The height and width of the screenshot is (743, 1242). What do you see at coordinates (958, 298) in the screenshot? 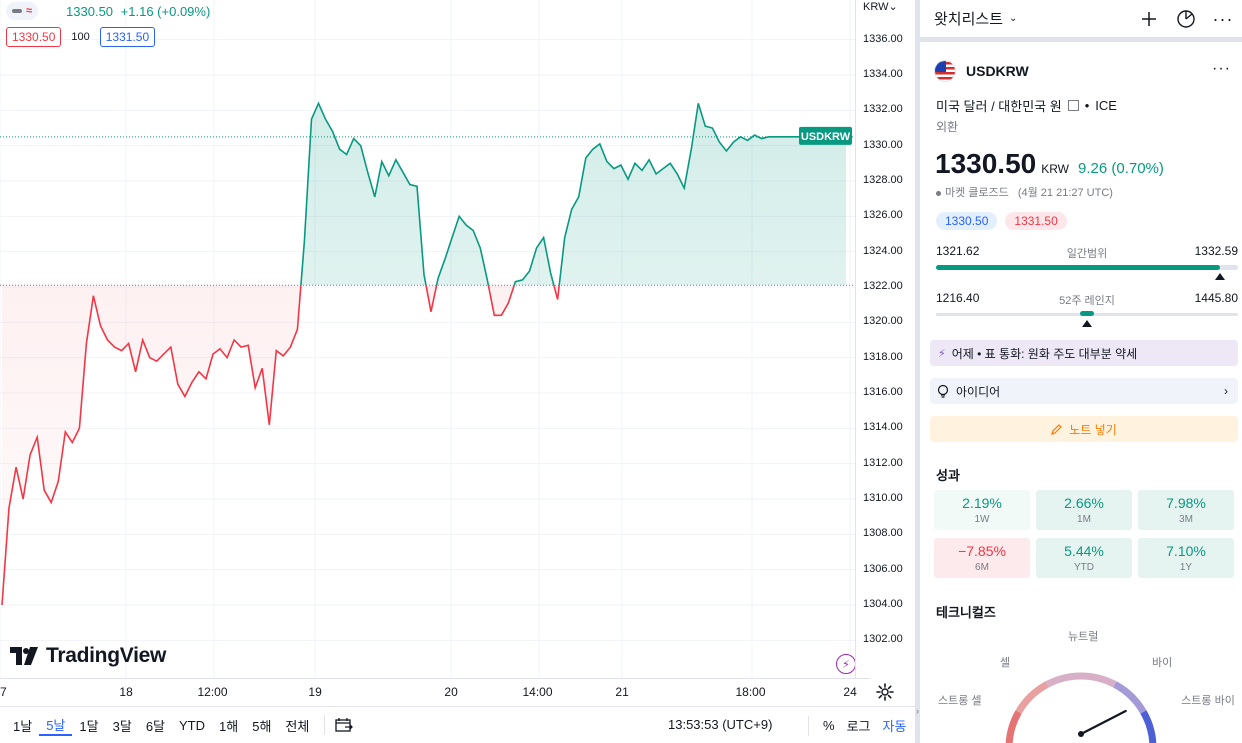
I see `year-range-low: 1216.40` at bounding box center [958, 298].